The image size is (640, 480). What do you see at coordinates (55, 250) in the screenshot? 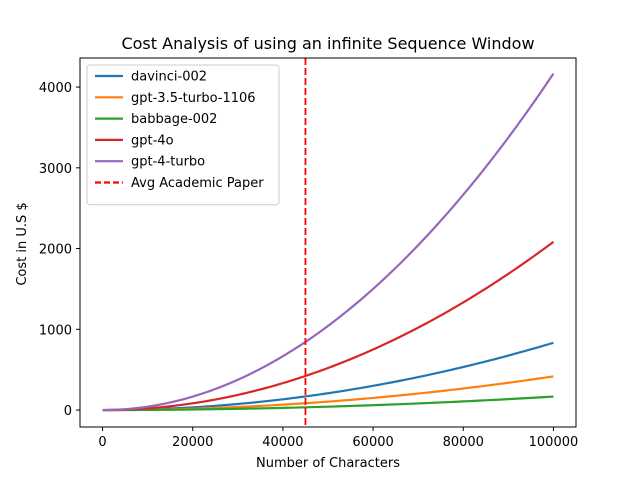
I see `y-tick-label: 2000` at bounding box center [55, 250].